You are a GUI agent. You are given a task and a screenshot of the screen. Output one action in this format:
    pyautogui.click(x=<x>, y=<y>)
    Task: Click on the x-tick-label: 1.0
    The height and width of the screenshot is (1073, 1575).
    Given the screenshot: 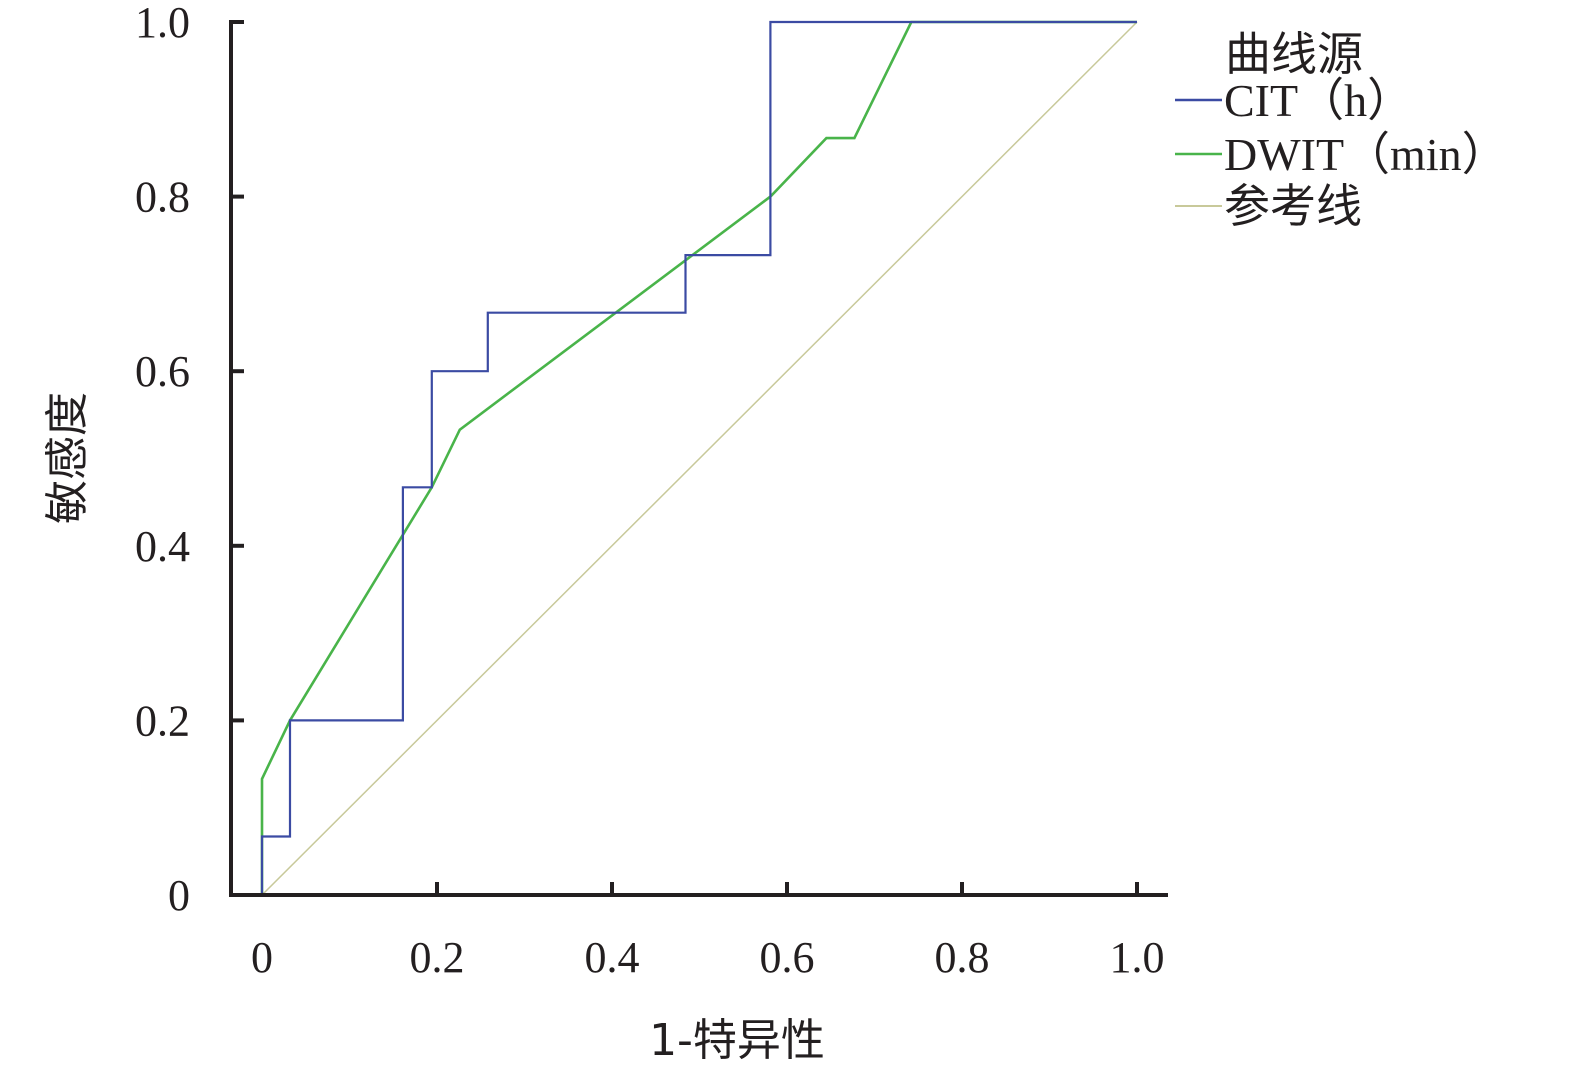 What is the action you would take?
    pyautogui.click(x=1137, y=957)
    